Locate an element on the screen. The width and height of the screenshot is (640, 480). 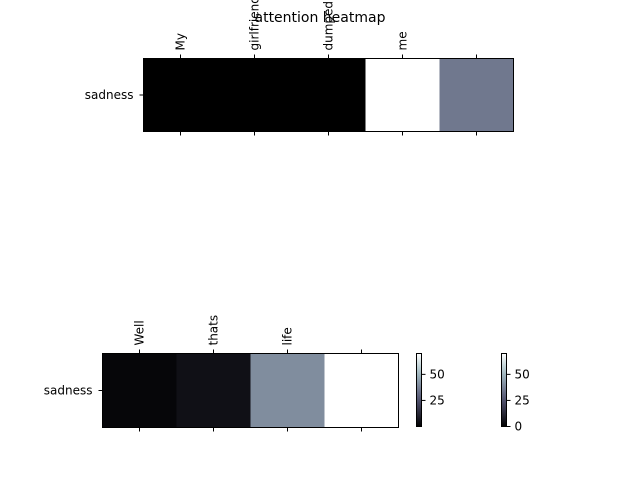
x-tick-label: dumped is located at coordinates (329, 26).